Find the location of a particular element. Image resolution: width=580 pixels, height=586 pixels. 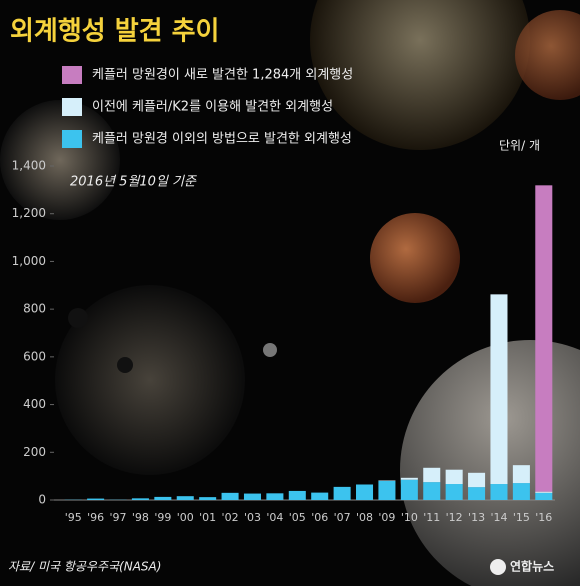

annotation: 2016년 5월10일 기준 is located at coordinates (133, 182).